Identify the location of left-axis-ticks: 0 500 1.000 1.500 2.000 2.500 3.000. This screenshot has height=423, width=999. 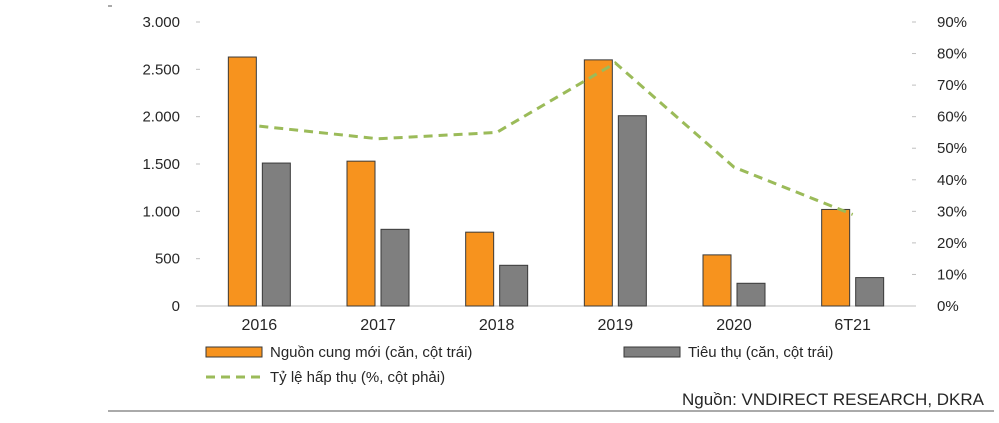
(171, 164).